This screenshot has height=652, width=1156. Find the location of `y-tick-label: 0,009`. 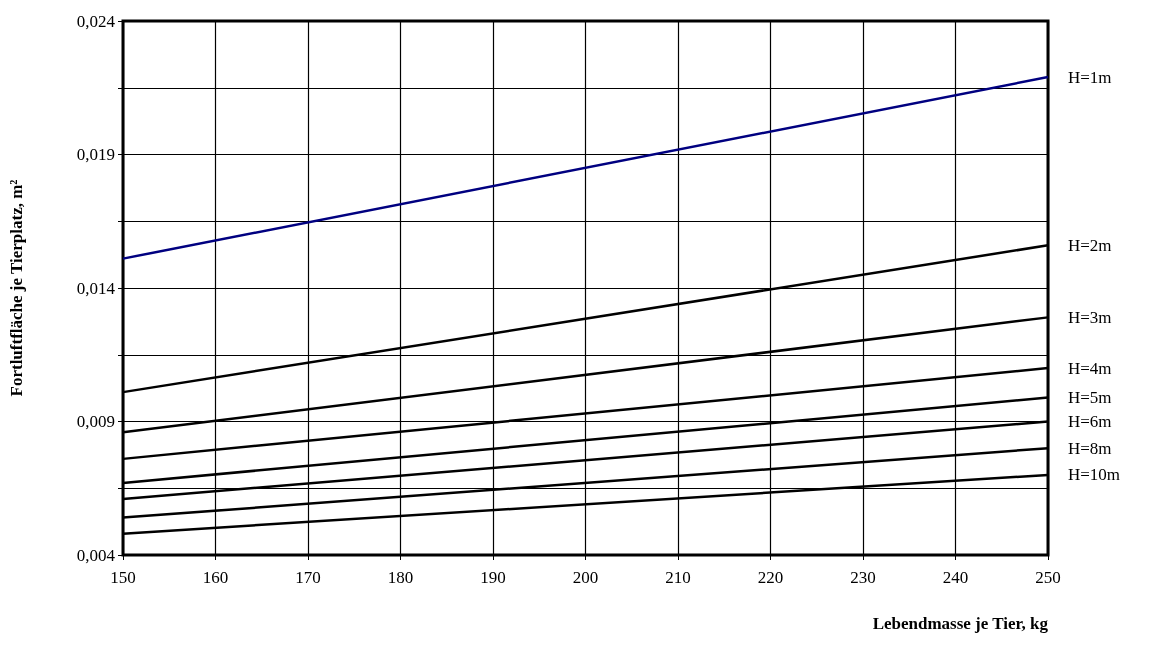

y-tick-label: 0,009 is located at coordinates (95, 421).